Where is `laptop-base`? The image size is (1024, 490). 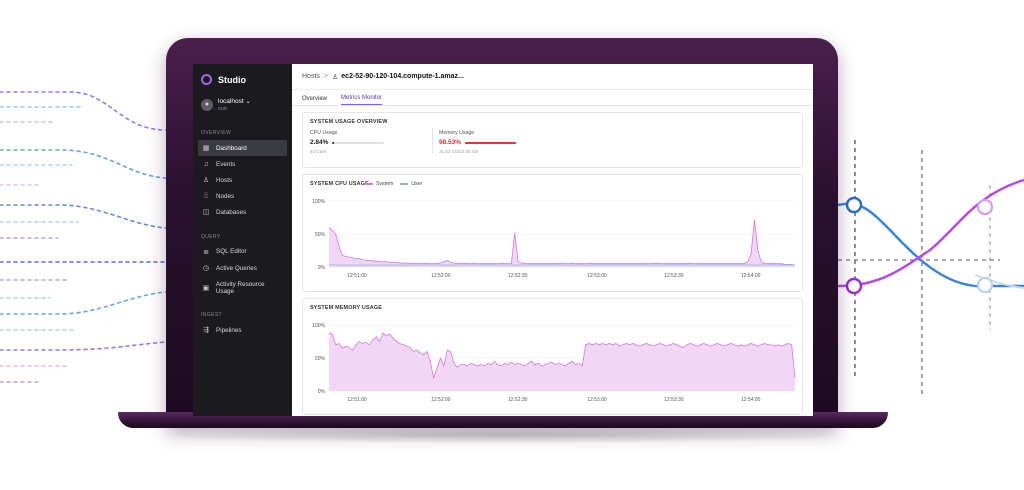
laptop-base is located at coordinates (503, 420).